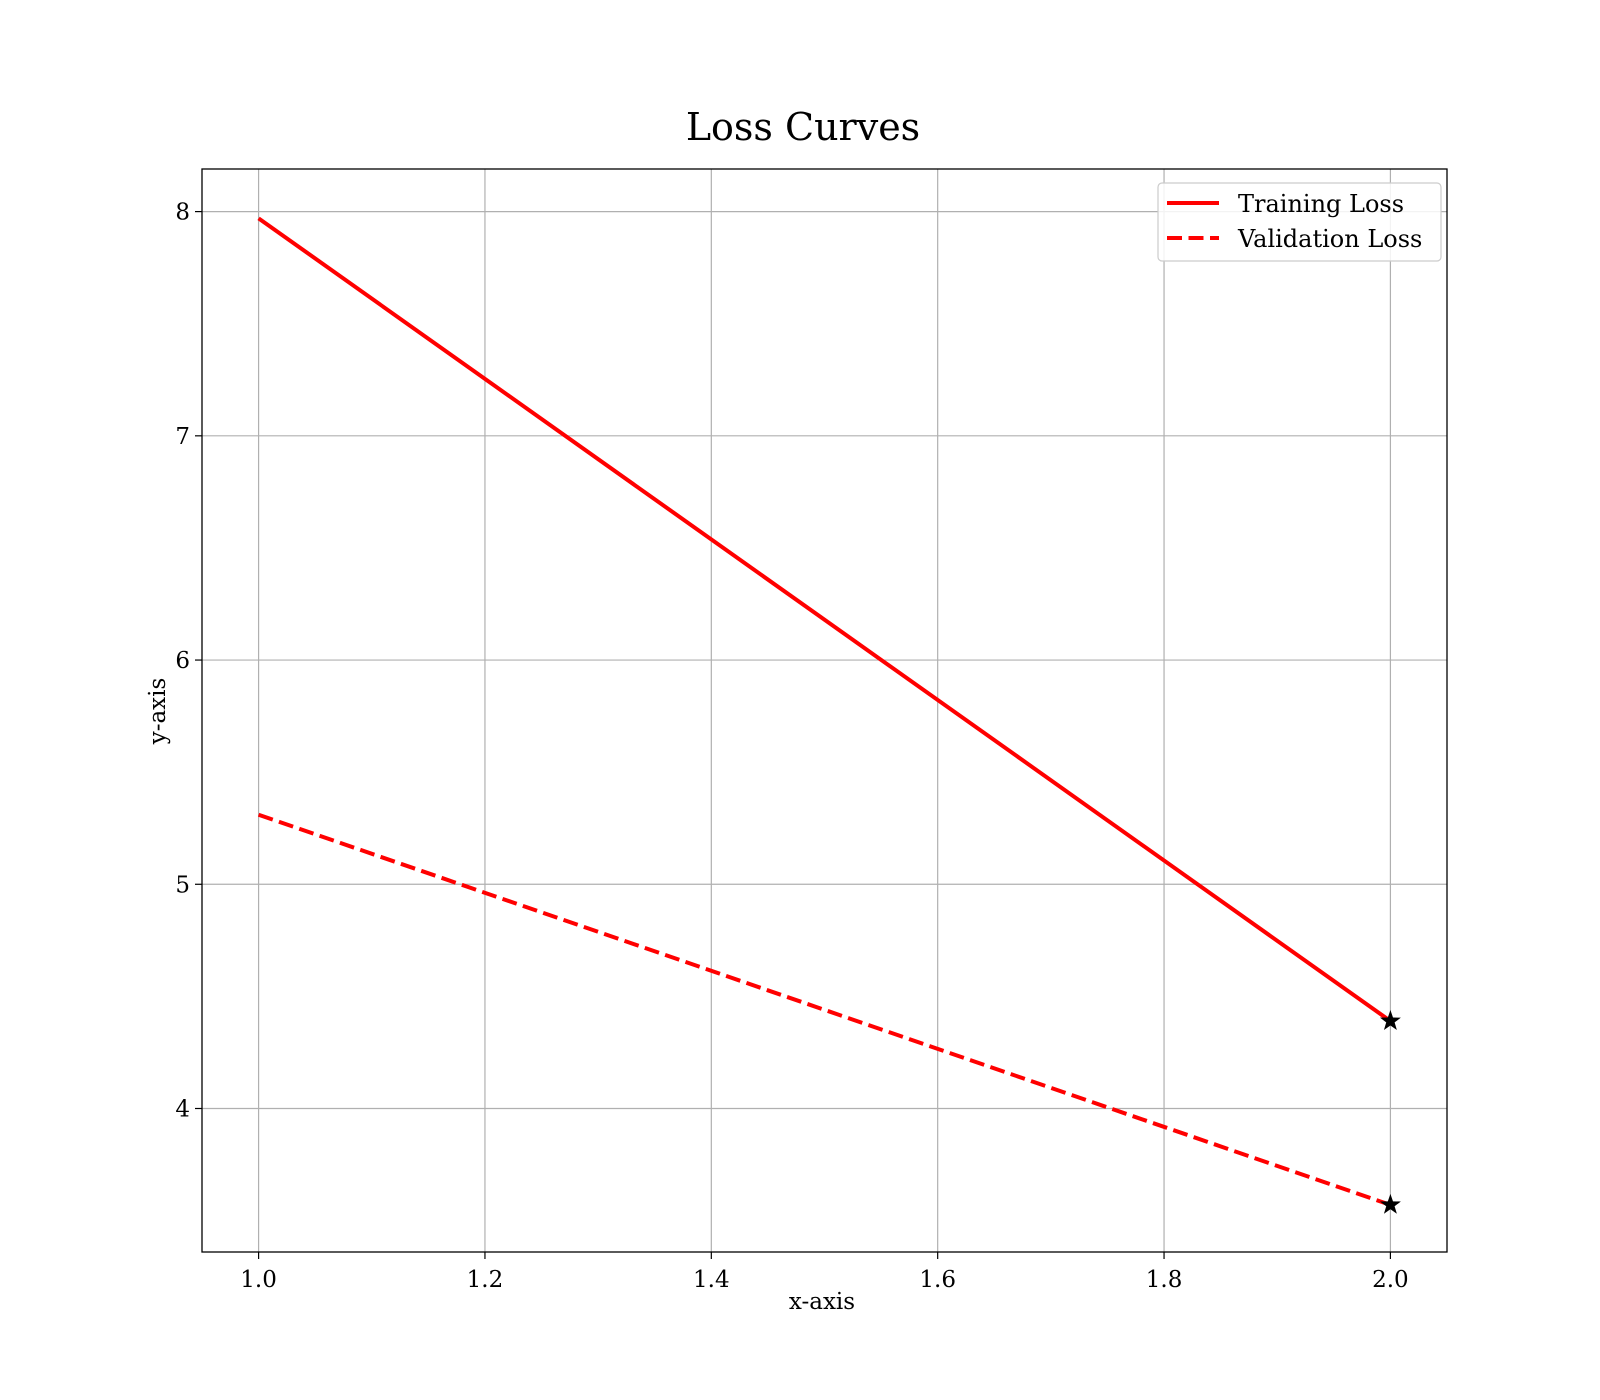  Describe the element at coordinates (1390, 1280) in the screenshot. I see `x-tick-label: 2.0` at that location.